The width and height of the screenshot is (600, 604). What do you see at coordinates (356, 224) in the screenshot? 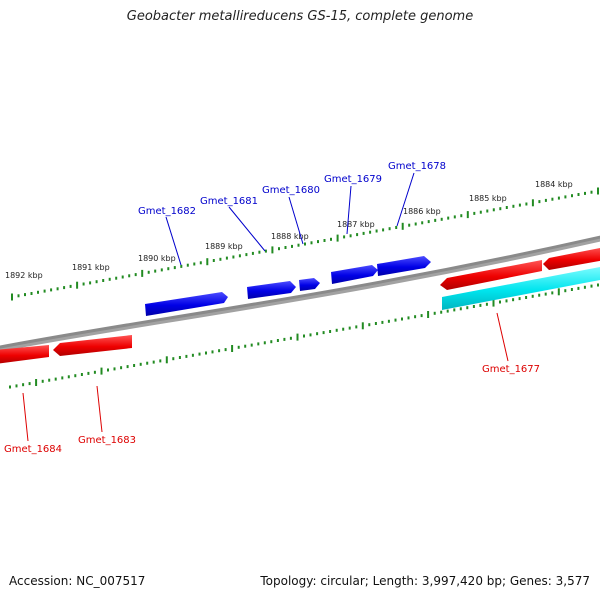
I see `tick-label-1887: 1887 kbp` at bounding box center [356, 224].